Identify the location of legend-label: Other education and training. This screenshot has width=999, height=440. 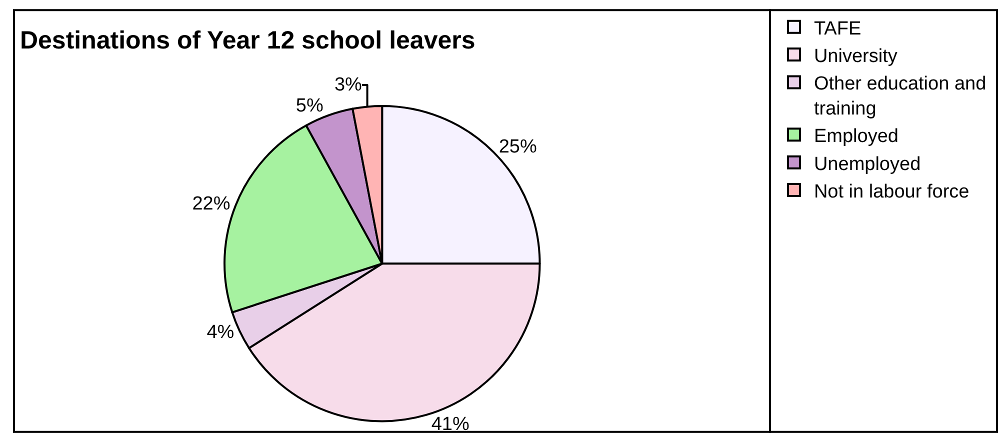
(900, 97).